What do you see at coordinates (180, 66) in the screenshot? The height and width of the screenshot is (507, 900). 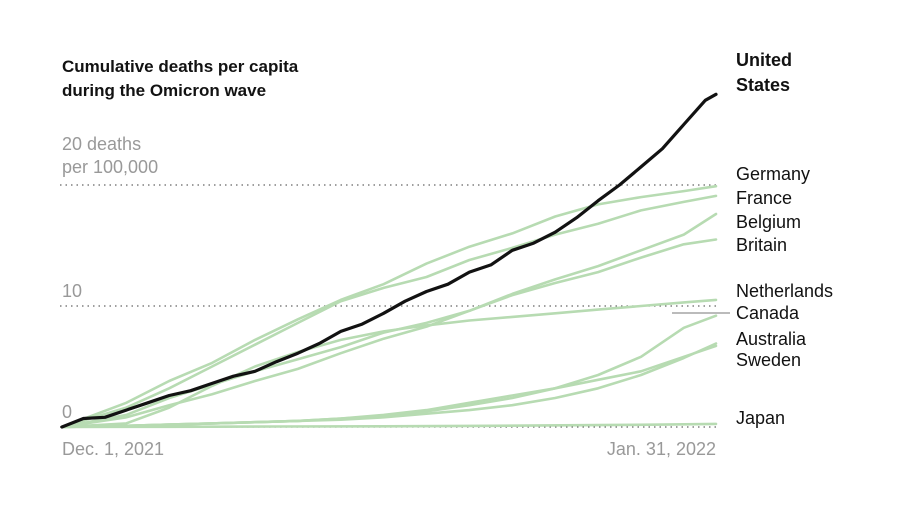 I see `chart-title-line: Cumulative deaths per capita` at bounding box center [180, 66].